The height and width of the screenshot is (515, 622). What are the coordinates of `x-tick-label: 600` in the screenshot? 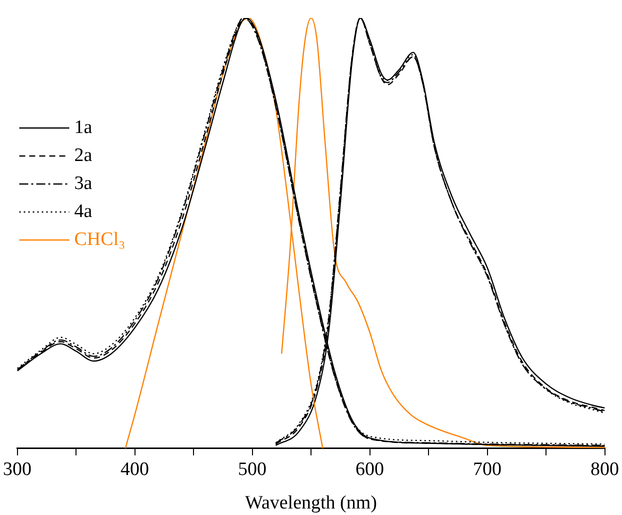 It's located at (370, 469).